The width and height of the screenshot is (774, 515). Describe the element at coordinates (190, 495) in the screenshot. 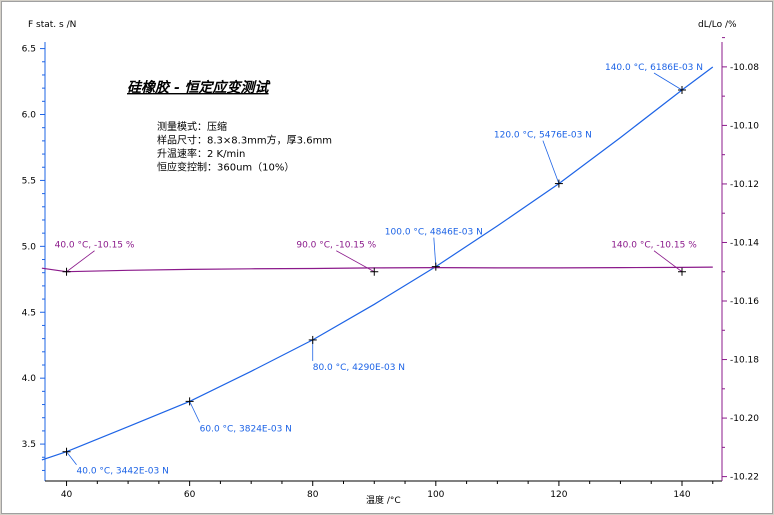

I see `x-tick-label: 60` at that location.